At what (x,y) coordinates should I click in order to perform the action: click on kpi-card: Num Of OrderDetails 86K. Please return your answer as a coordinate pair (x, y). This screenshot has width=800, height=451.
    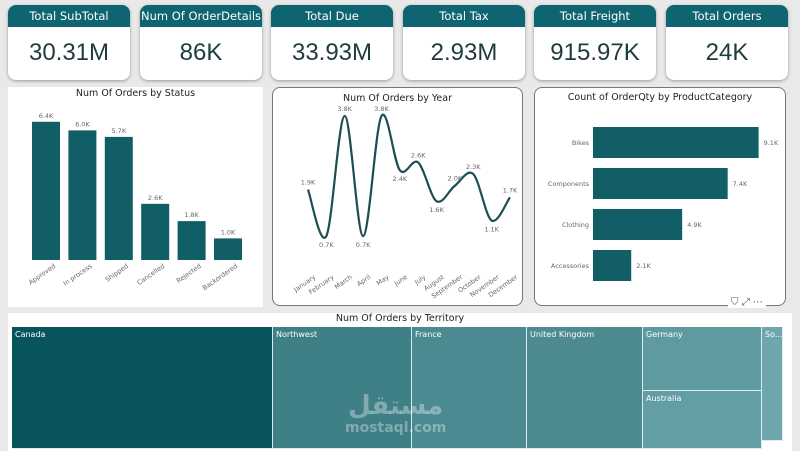
    Looking at the image, I should click on (201, 42).